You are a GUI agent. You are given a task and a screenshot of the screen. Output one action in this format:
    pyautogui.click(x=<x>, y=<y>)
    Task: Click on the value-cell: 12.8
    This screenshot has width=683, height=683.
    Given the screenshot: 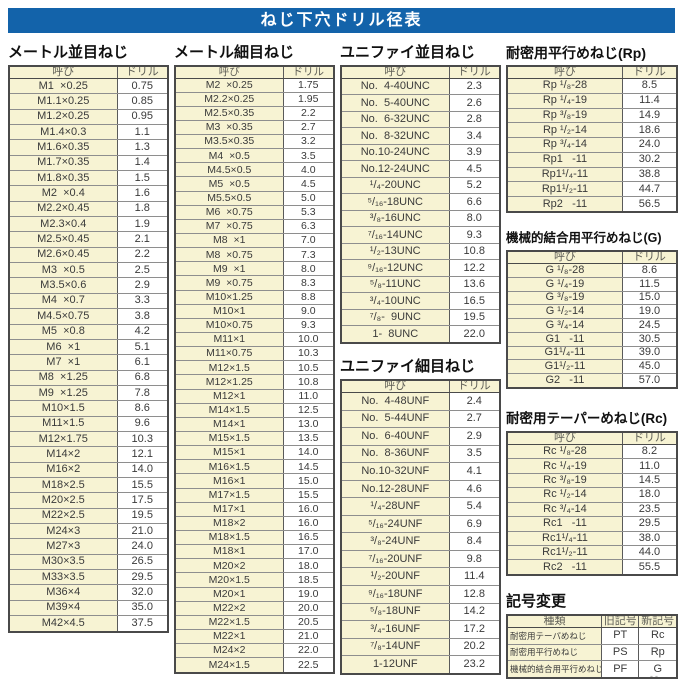 What is the action you would take?
    pyautogui.click(x=474, y=594)
    